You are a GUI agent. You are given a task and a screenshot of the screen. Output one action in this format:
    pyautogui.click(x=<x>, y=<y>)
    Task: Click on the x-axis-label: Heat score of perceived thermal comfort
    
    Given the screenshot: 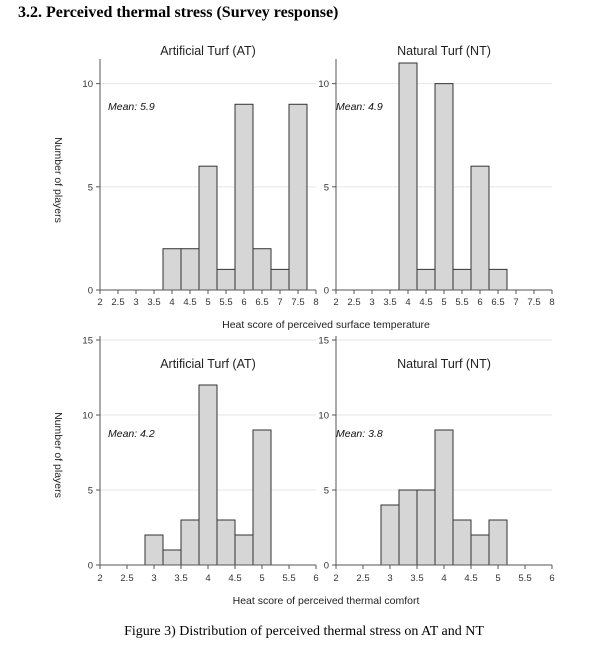 What is the action you would take?
    pyautogui.click(x=326, y=601)
    